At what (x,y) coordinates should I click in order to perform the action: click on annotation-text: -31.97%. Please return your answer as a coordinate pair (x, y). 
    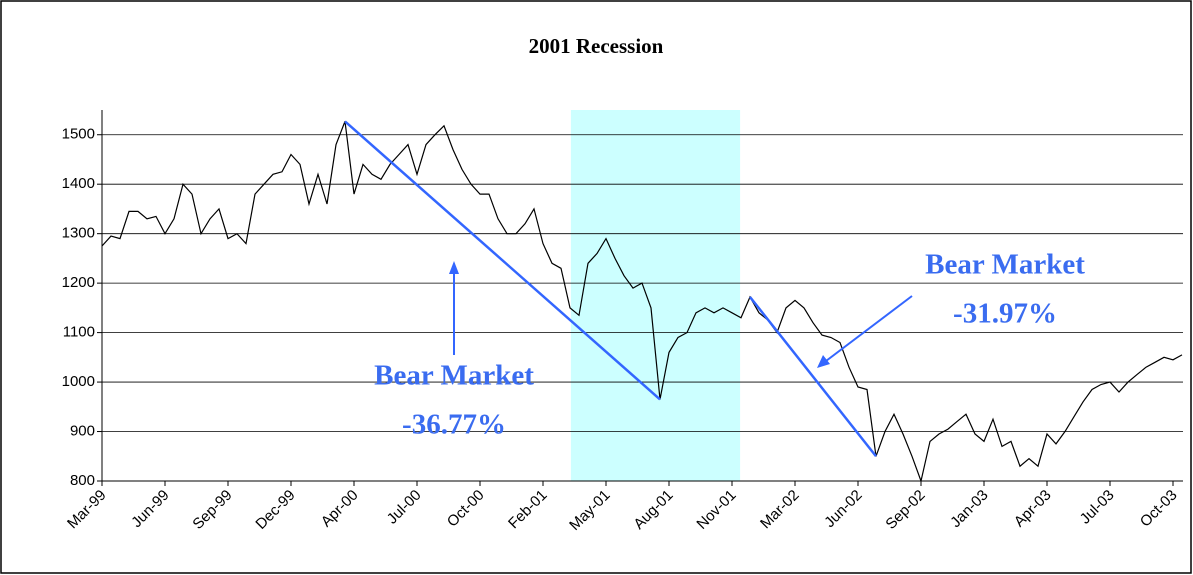
    Looking at the image, I should click on (1005, 314).